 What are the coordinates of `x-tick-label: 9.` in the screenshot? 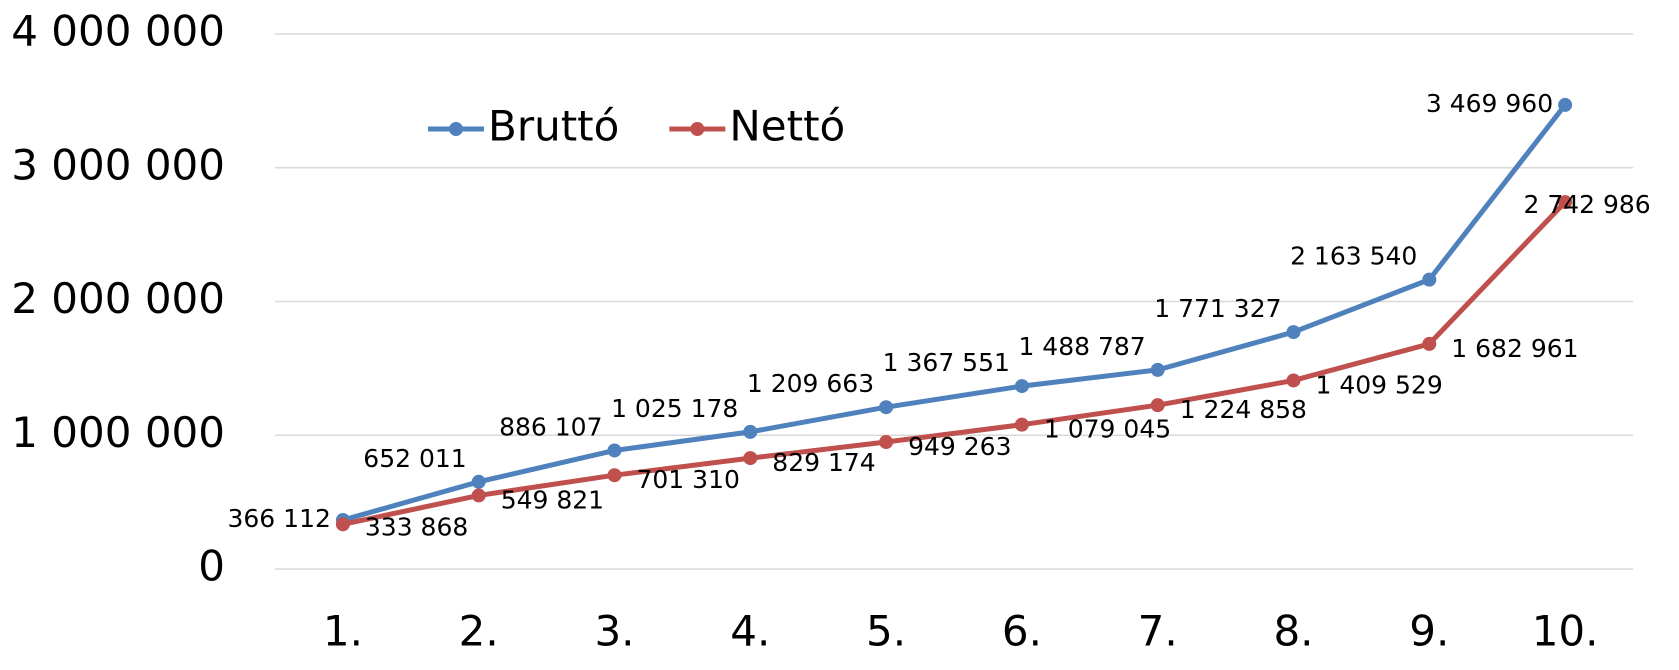 It's located at (1429, 631).